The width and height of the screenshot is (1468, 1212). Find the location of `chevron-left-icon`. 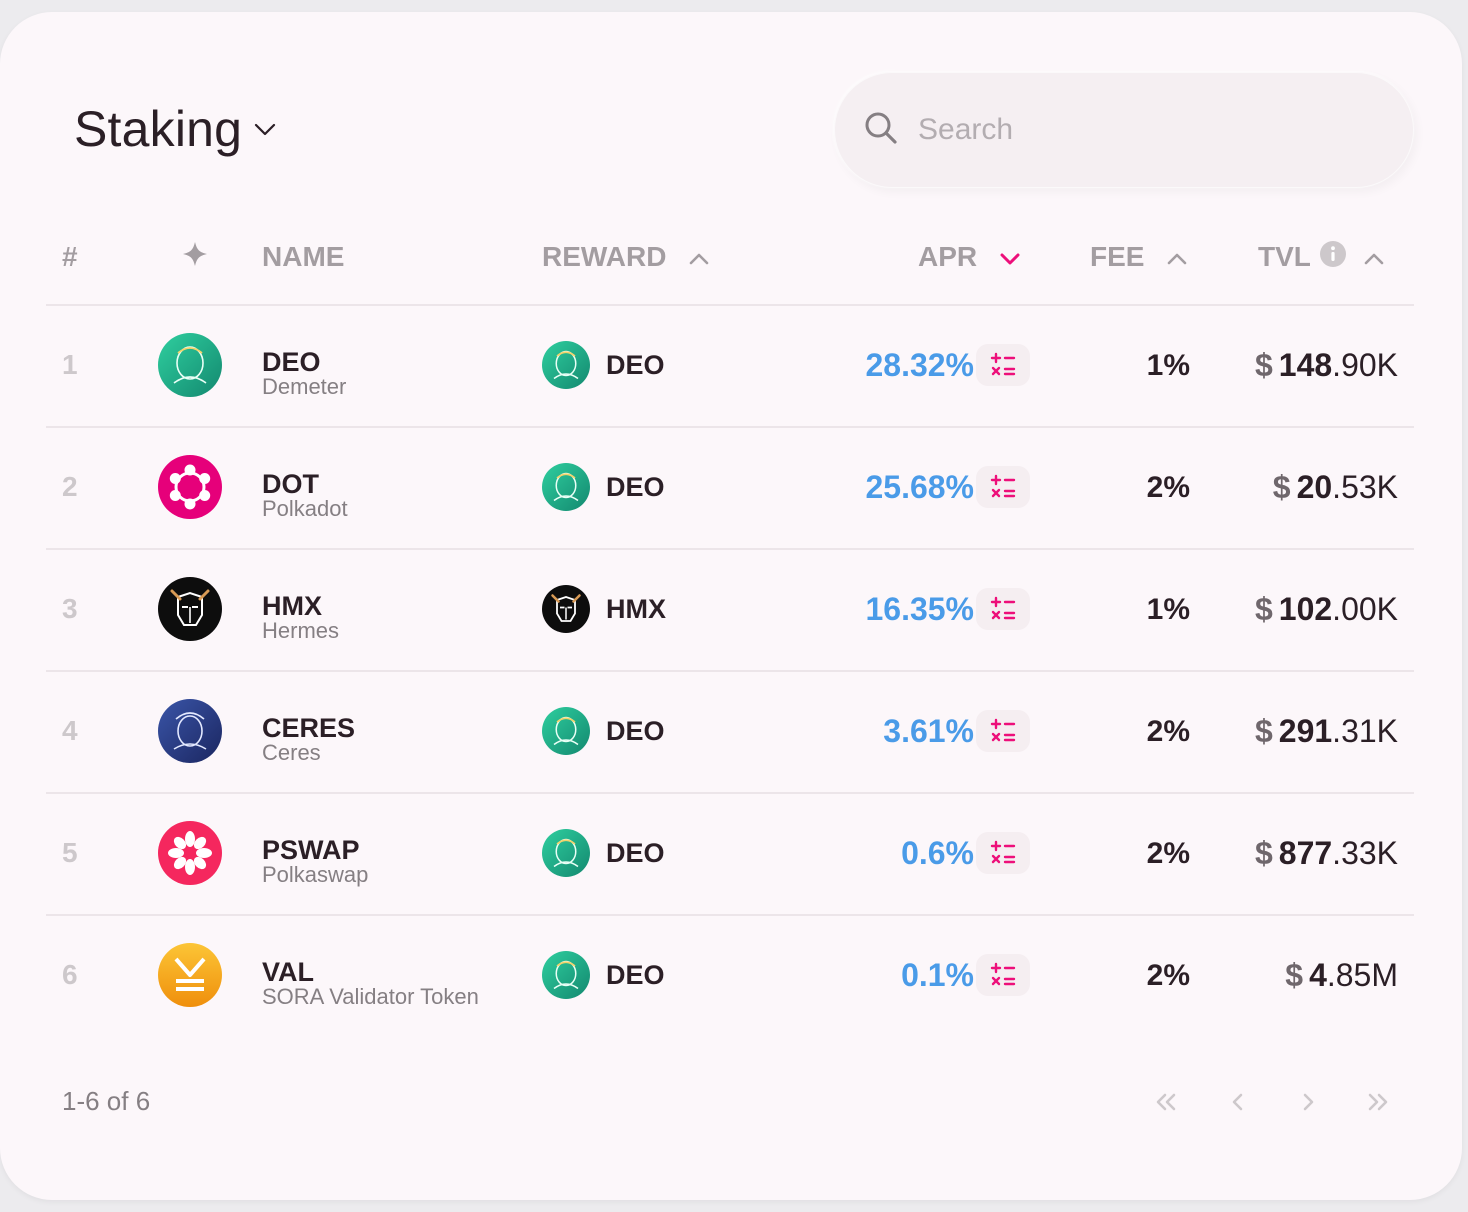

chevron-left-icon is located at coordinates (1237, 1102).